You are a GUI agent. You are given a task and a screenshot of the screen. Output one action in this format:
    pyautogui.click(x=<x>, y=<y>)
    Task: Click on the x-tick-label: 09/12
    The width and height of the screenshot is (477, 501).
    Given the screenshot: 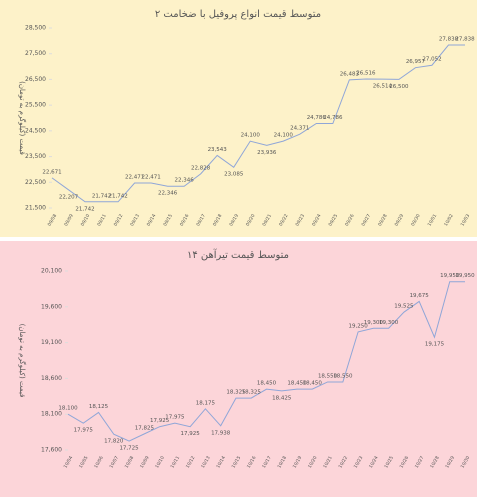 What is the action you would take?
    pyautogui.click(x=119, y=220)
    